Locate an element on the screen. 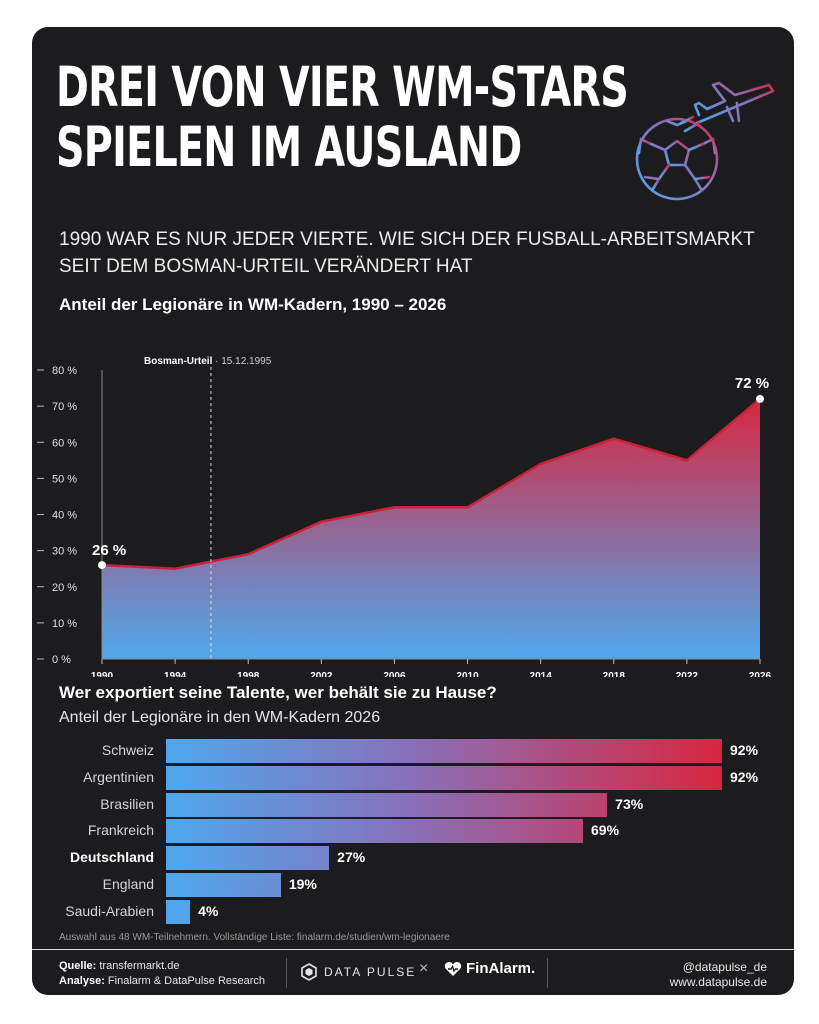 The image size is (819, 1024). y-tick-label-30: 30 % is located at coordinates (64, 552).